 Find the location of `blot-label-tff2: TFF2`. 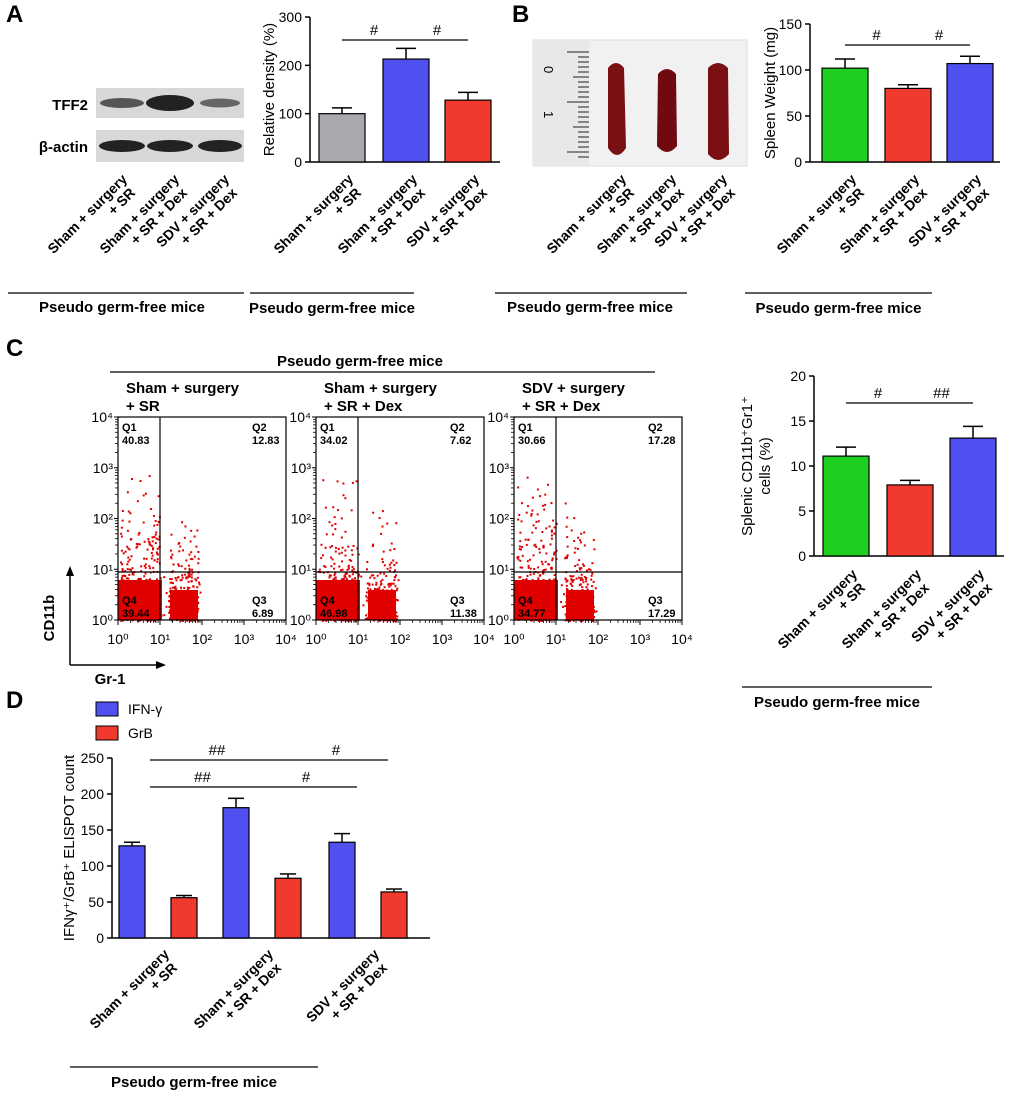

blot-label-tff2: TFF2 is located at coordinates (70, 105).